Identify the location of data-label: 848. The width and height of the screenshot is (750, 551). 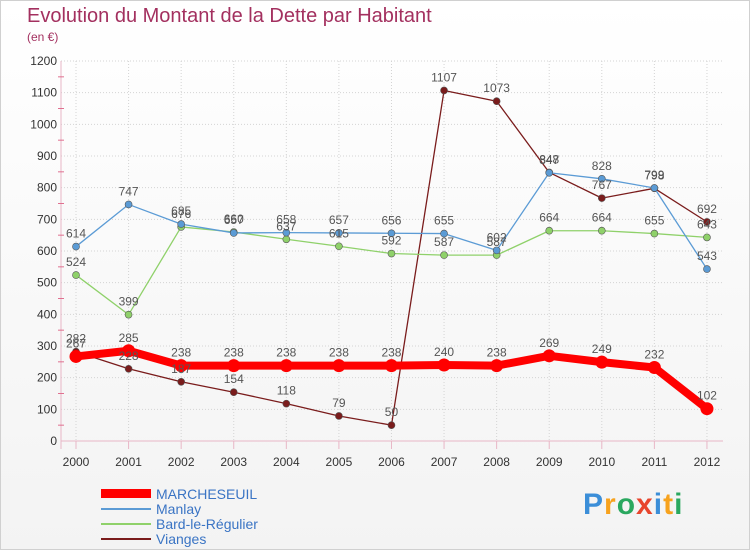
(549, 159).